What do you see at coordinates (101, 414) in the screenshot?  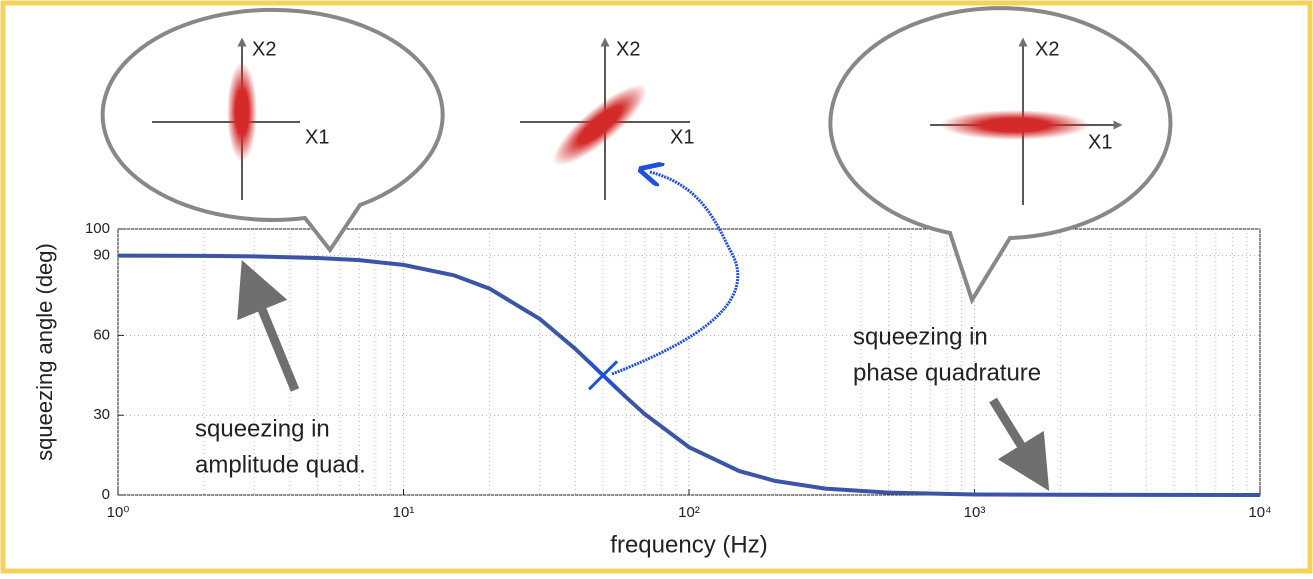 I see `y-tick-label: 30` at bounding box center [101, 414].